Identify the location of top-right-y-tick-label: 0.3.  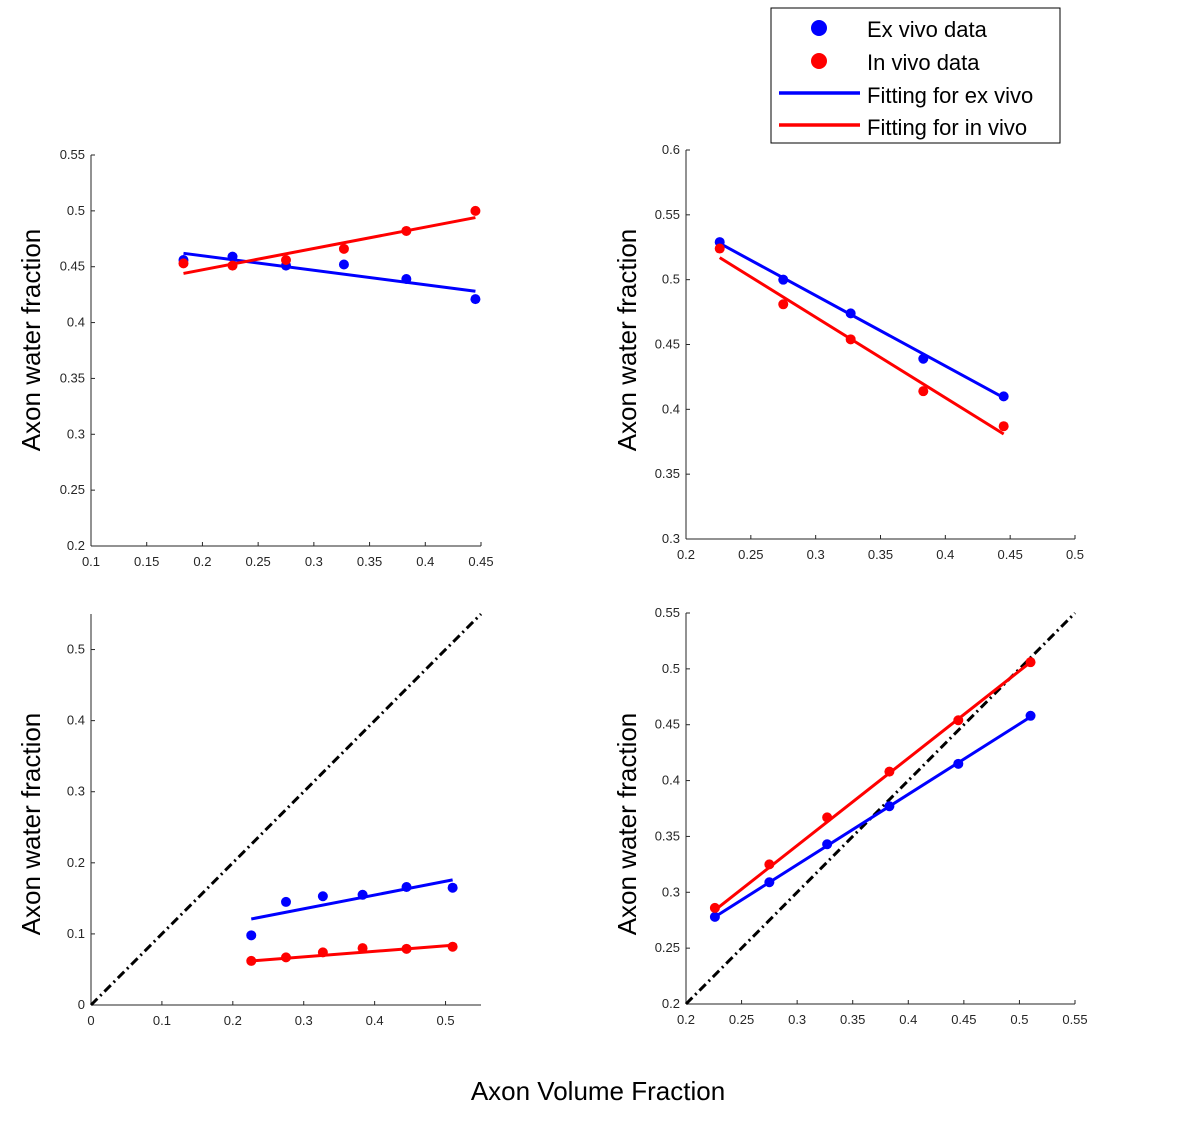
(671, 538).